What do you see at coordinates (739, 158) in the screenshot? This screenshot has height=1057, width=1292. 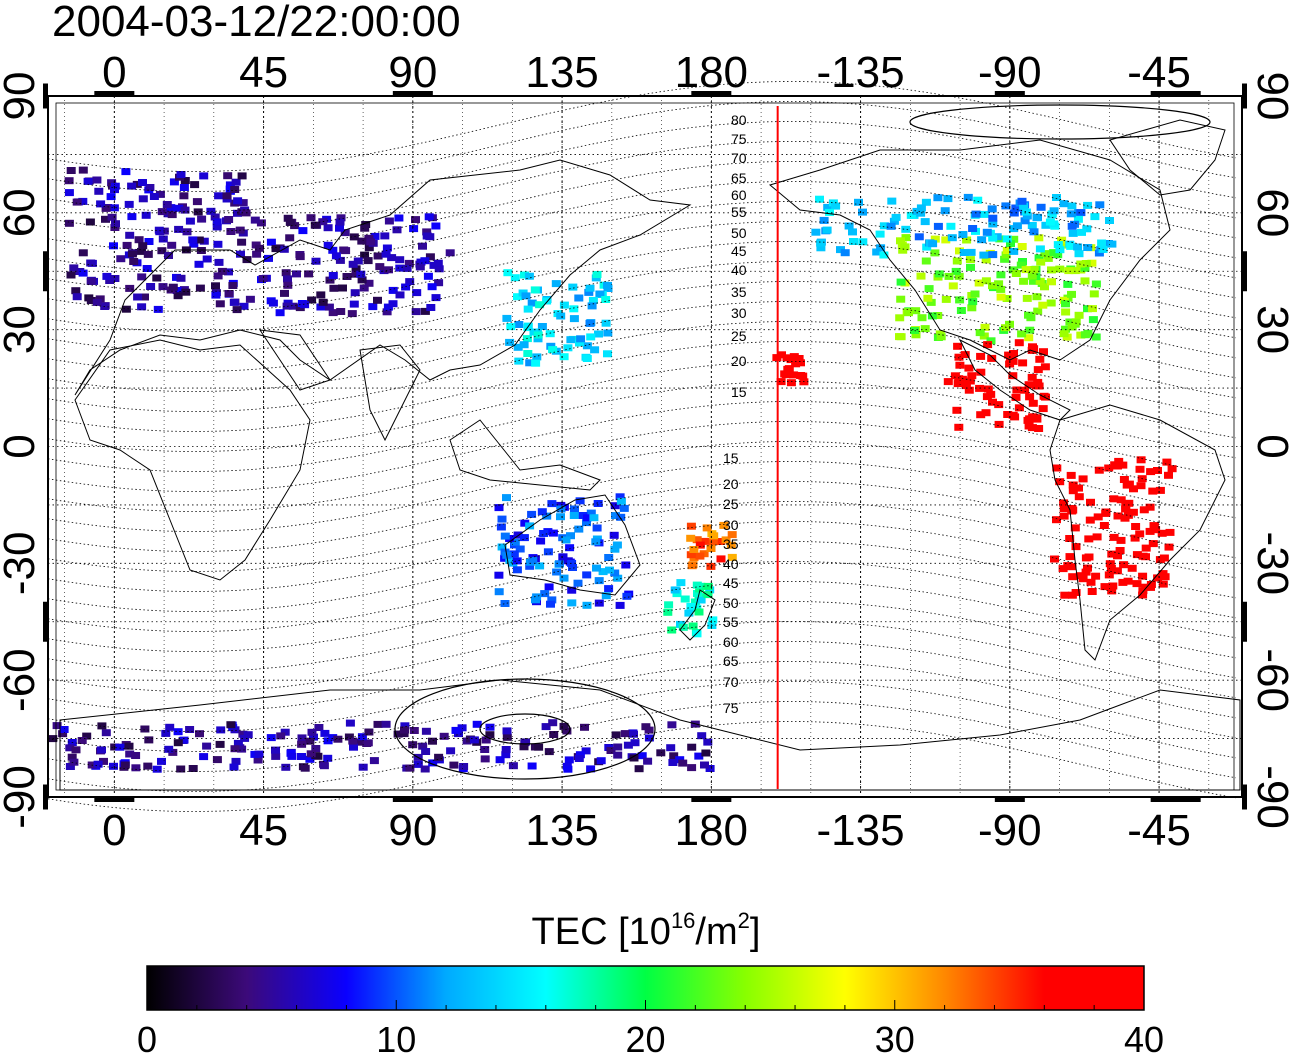 I see `contour-label: 70` at bounding box center [739, 158].